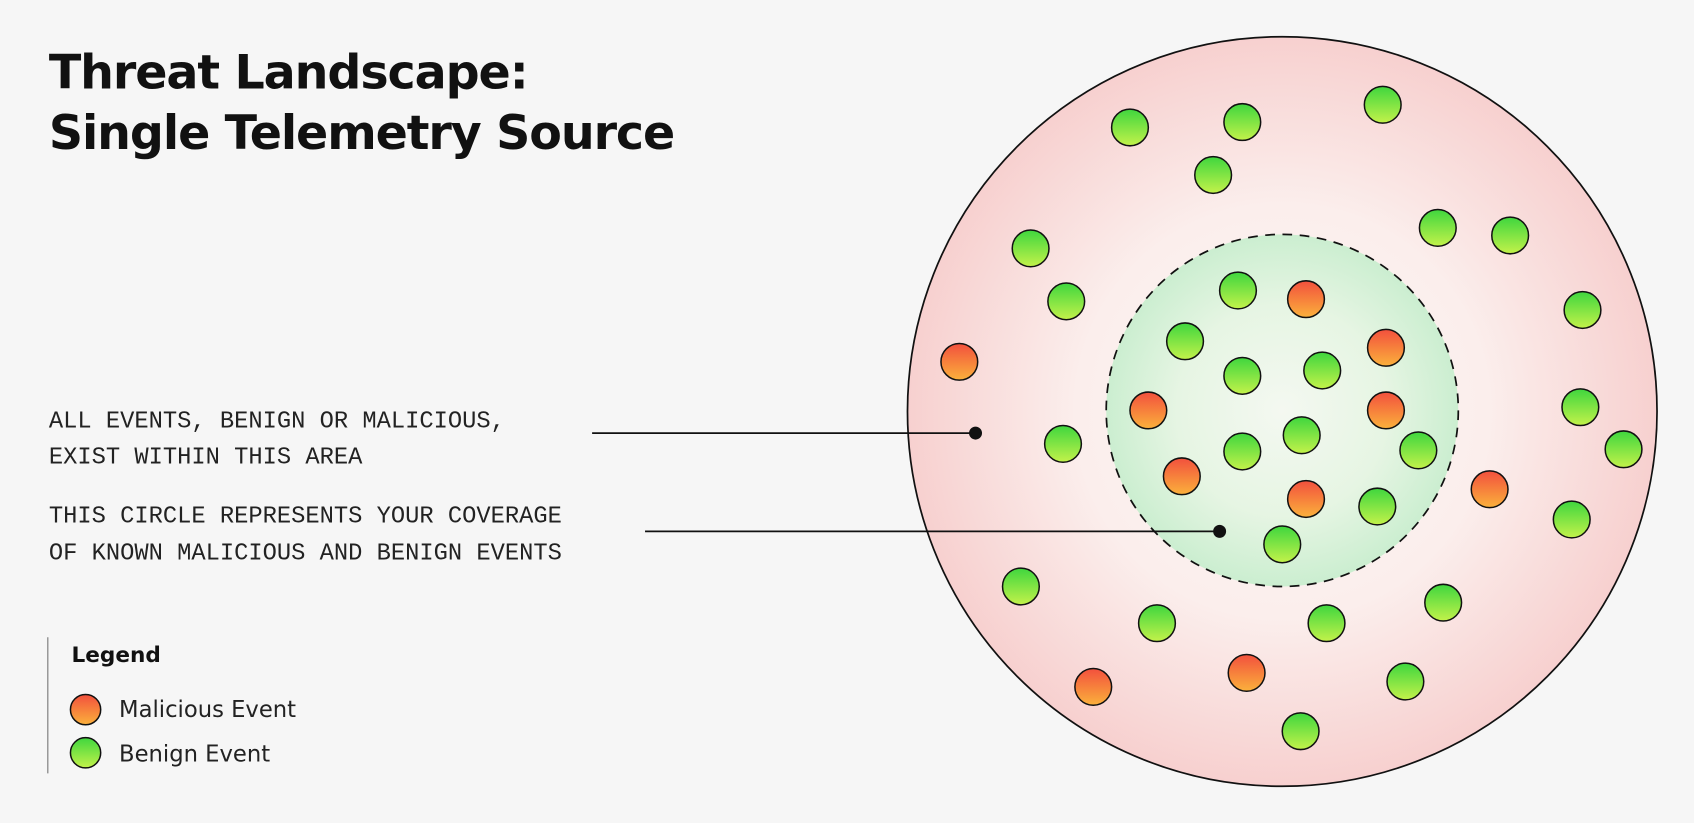 The height and width of the screenshot is (823, 1694). I want to click on title-line: Threat Landscape:, so click(288, 73).